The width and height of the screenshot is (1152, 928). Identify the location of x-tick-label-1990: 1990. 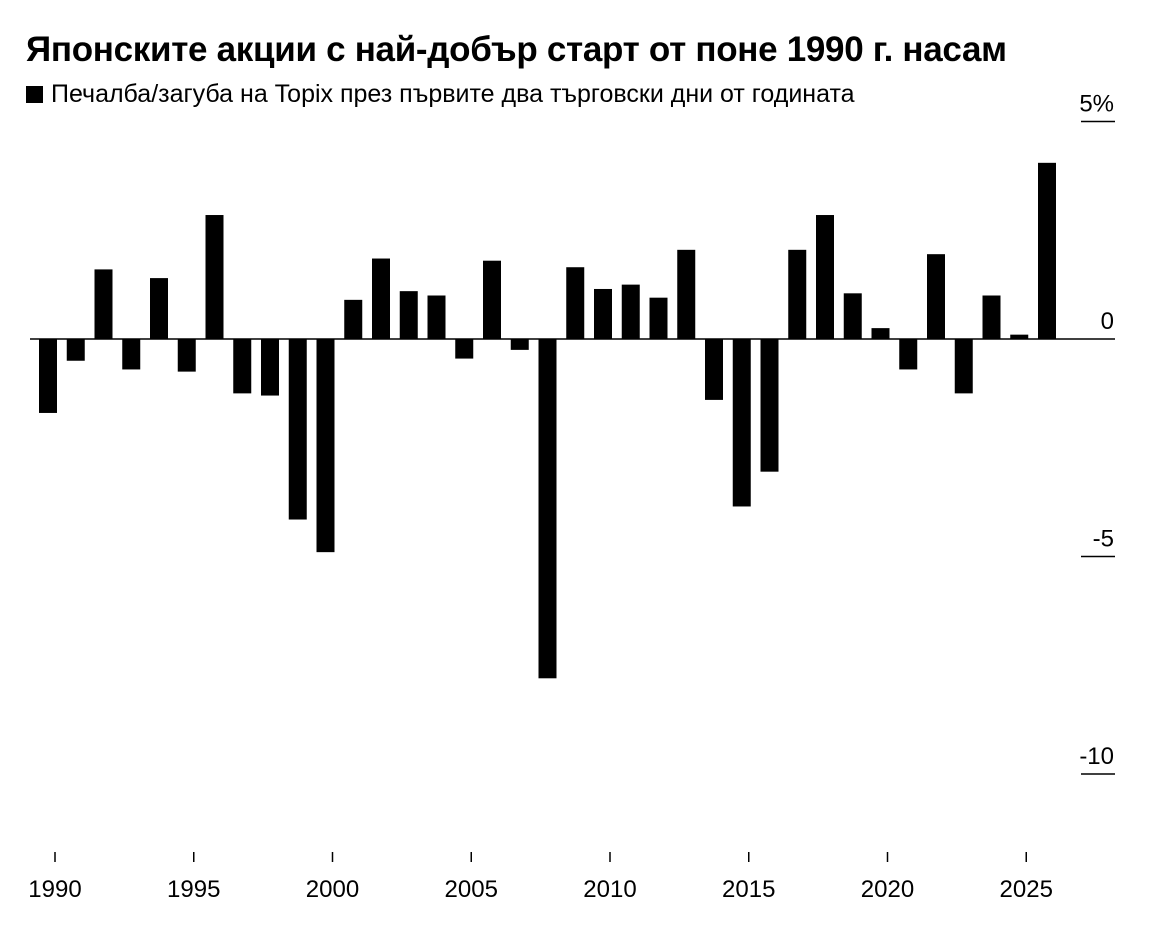
(54, 889).